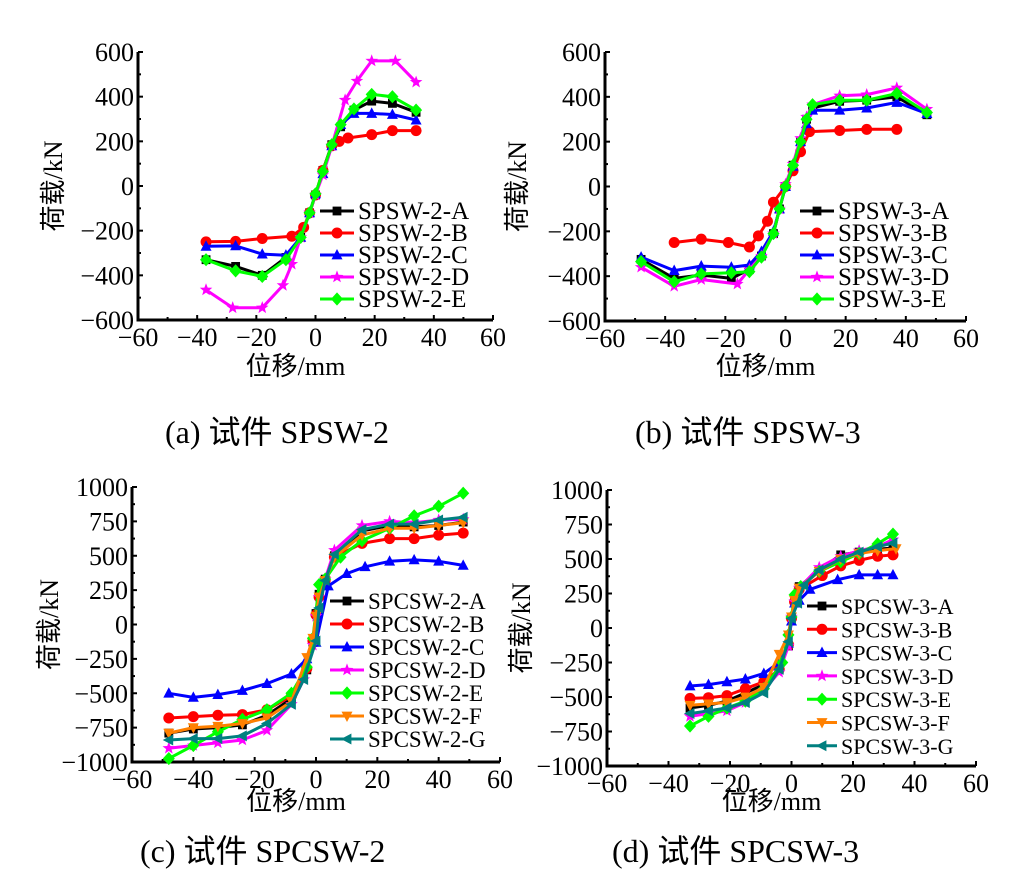 This screenshot has height=894, width=1019. I want to click on legend-item: SPCSW-2-F, so click(406, 716).